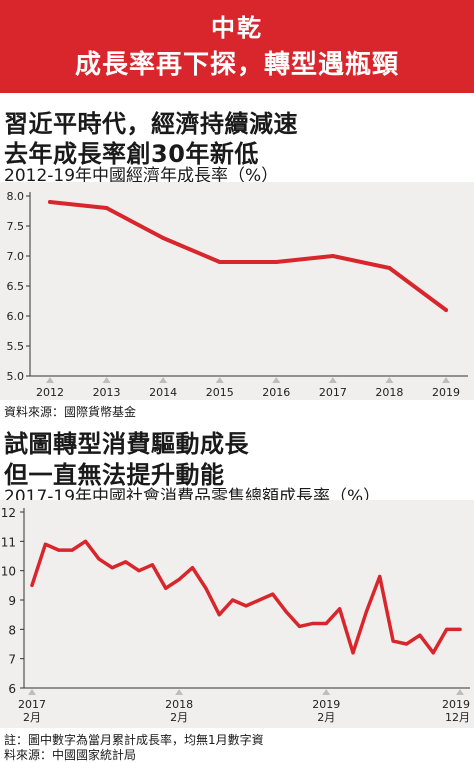 This screenshot has width=474, height=763. I want to click on chart2-x-tick-month: 12月, so click(457, 717).